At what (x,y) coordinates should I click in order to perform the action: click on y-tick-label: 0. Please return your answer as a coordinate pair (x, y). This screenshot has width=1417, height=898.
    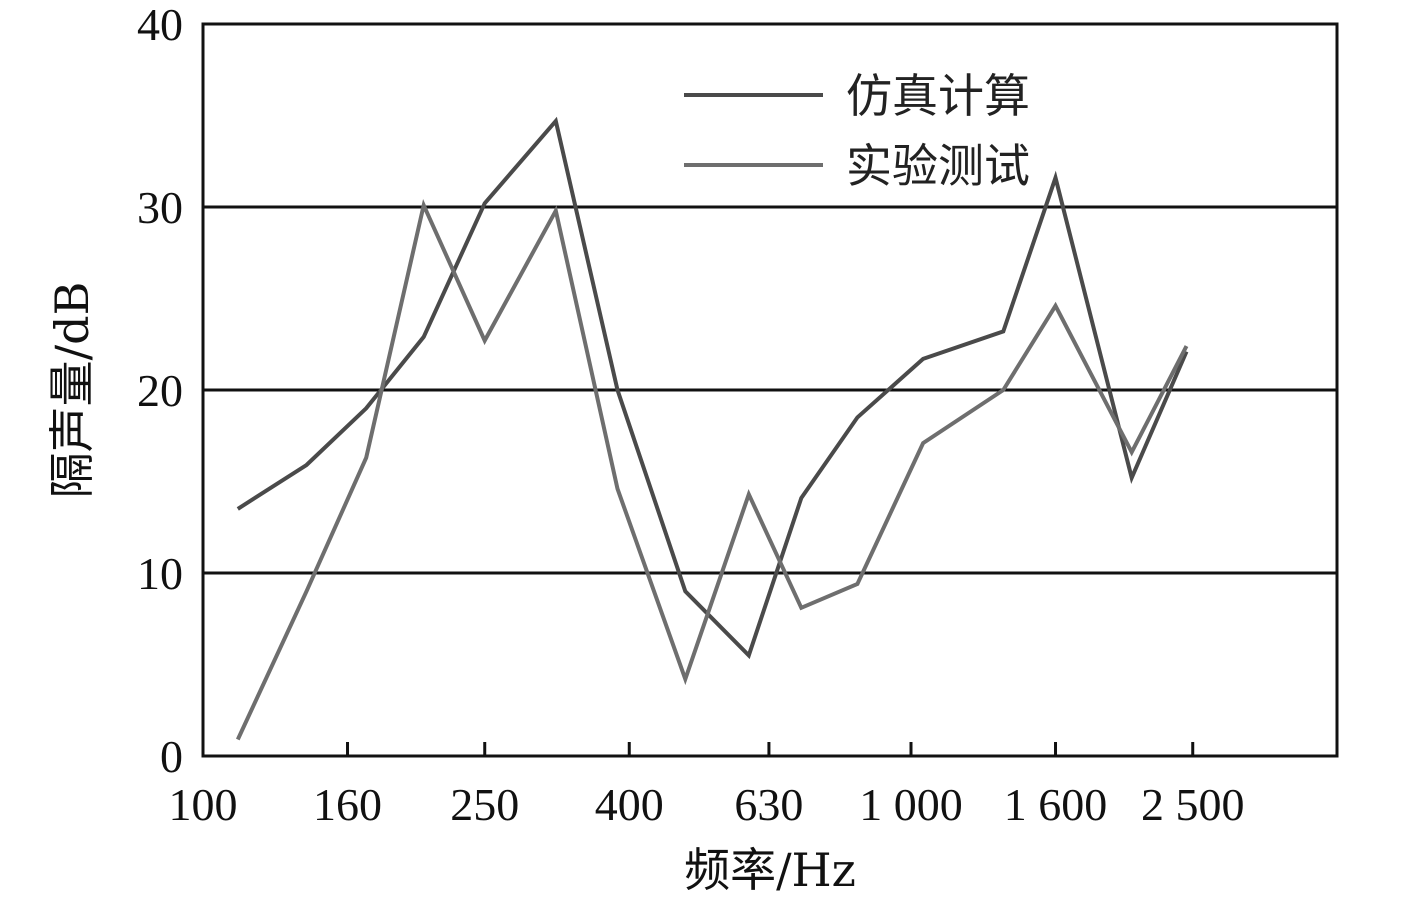
    Looking at the image, I should click on (171, 756).